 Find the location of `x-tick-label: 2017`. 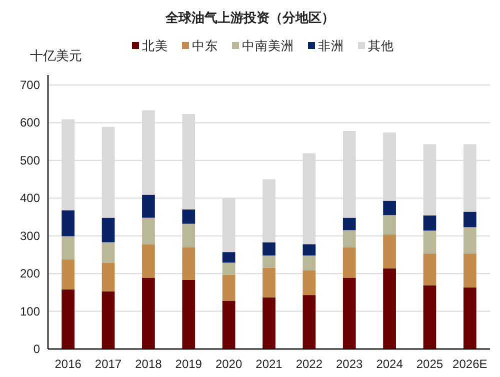

x-tick-label: 2017 is located at coordinates (108, 364).